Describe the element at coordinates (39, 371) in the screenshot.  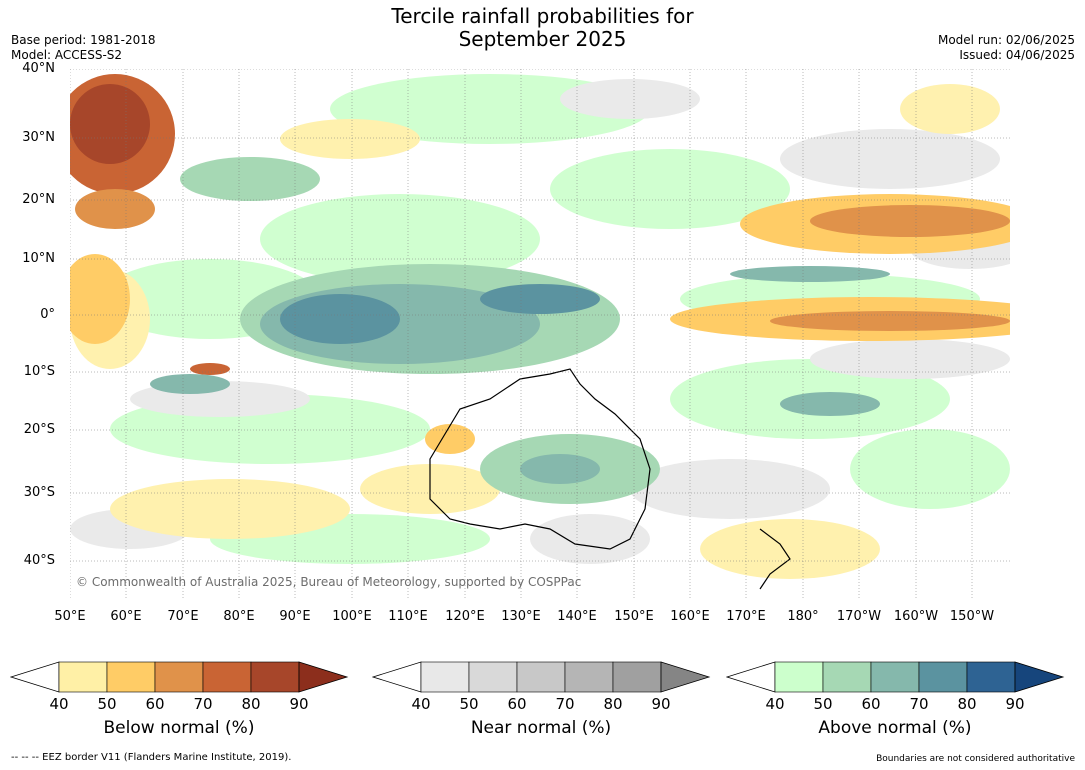
I see `lat-label-10s: 10°S` at that location.